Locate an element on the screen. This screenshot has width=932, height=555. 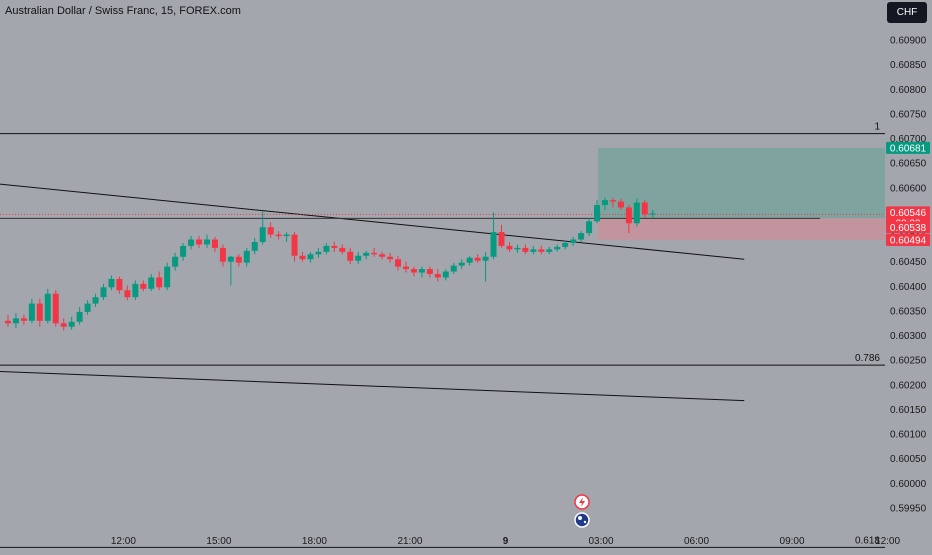
fib-level-label: 1 is located at coordinates (877, 127).